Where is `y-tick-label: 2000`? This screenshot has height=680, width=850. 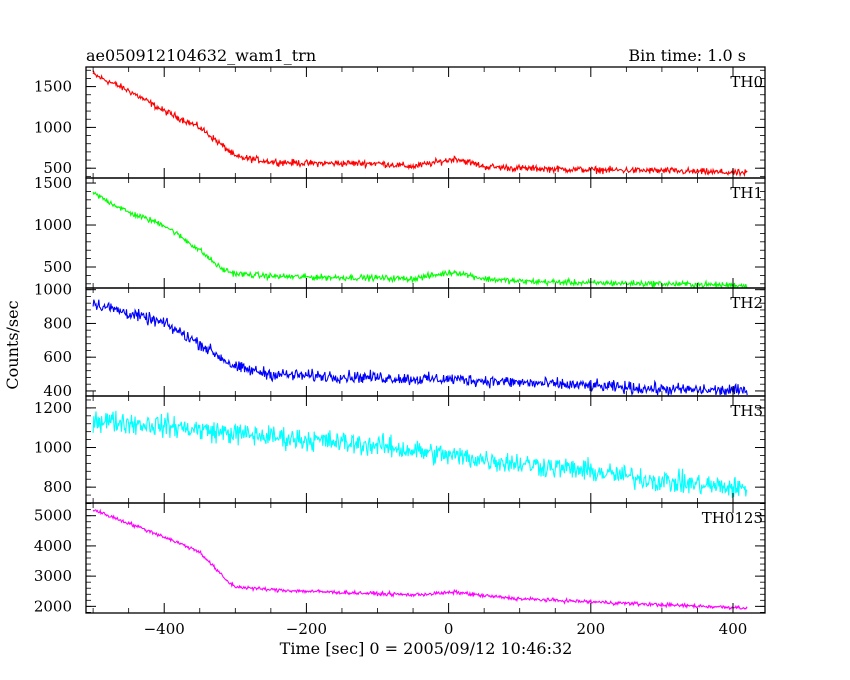
y-tick-label: 2000 is located at coordinates (53, 606).